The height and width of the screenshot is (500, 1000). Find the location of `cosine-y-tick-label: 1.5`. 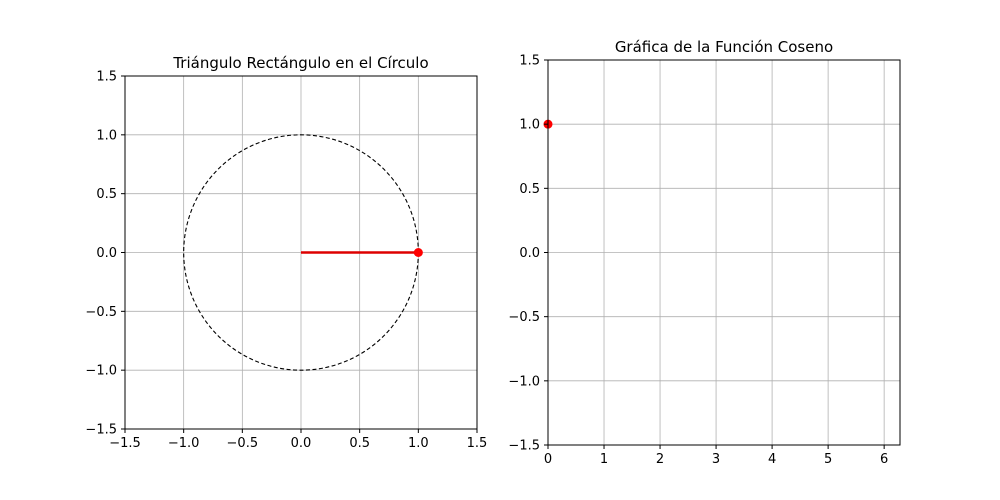

cosine-y-tick-label: 1.5 is located at coordinates (529, 61).